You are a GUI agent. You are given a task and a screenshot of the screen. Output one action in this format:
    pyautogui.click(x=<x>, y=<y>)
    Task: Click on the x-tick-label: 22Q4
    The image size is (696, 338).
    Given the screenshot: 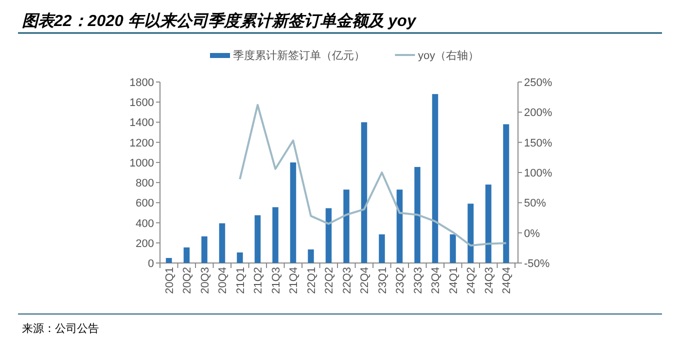 What is the action you would take?
    pyautogui.click(x=365, y=280)
    